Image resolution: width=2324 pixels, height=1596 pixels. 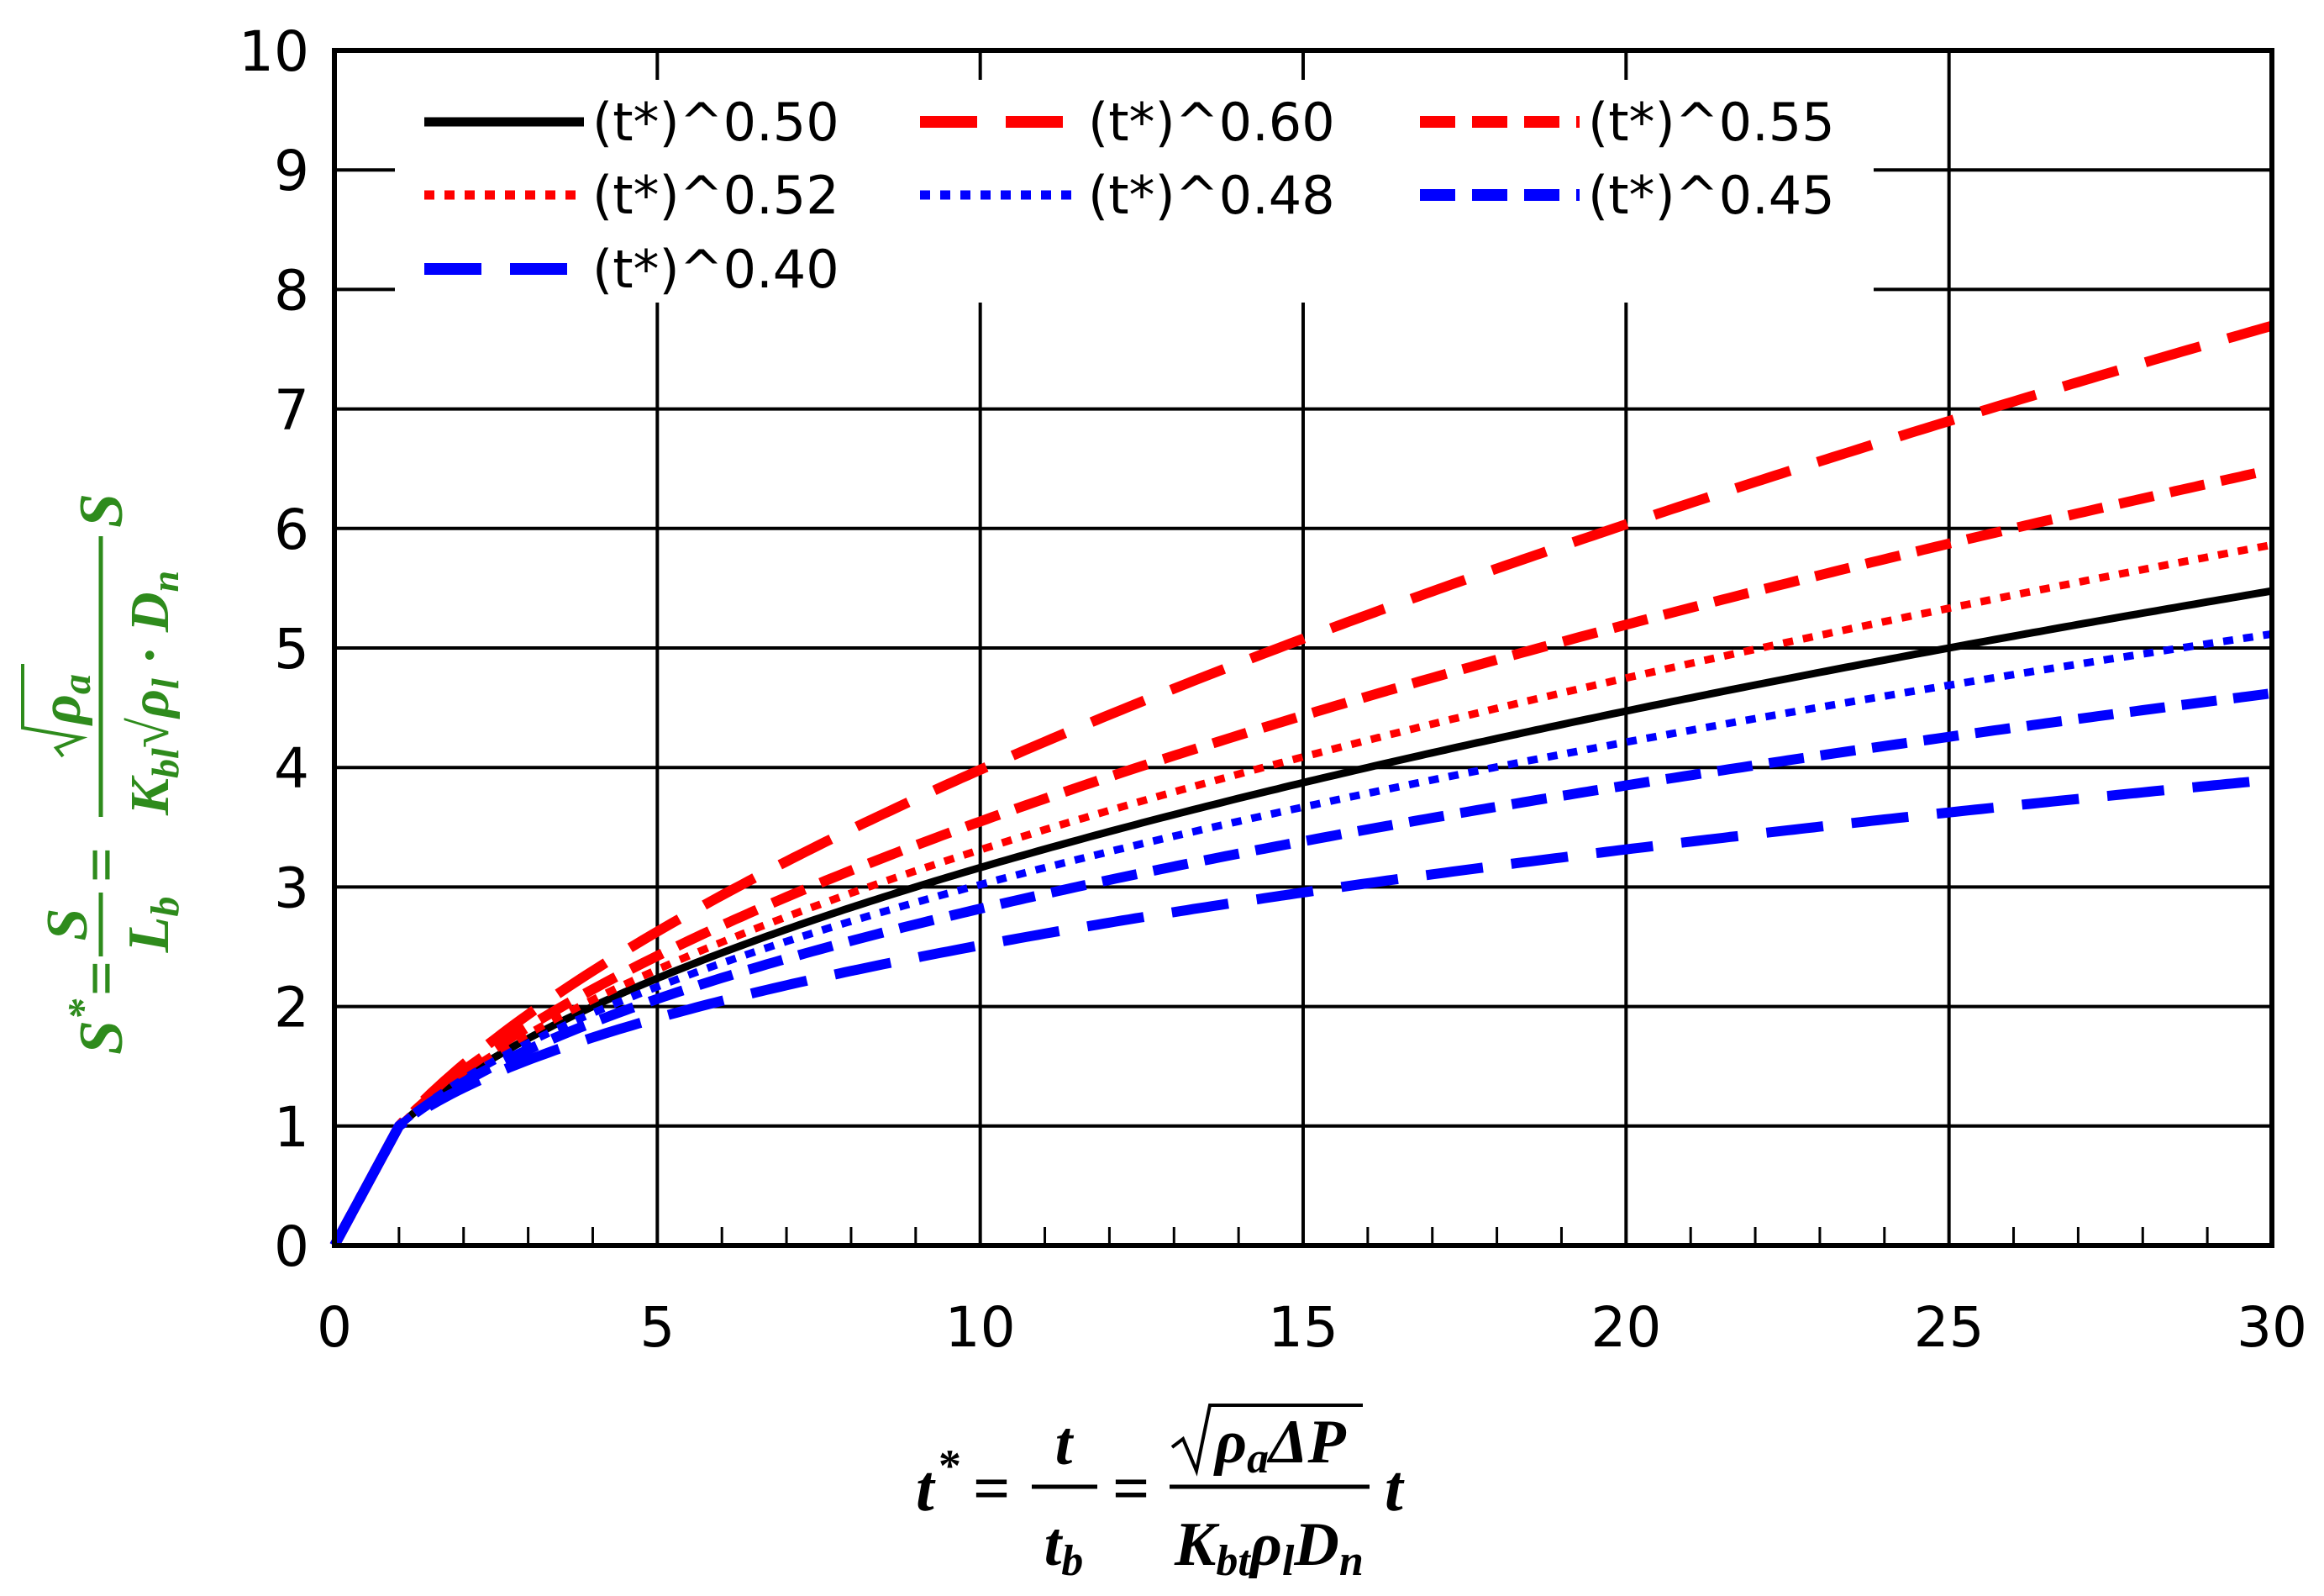 What do you see at coordinates (657, 1328) in the screenshot?
I see `x-tick-label: 5` at bounding box center [657, 1328].